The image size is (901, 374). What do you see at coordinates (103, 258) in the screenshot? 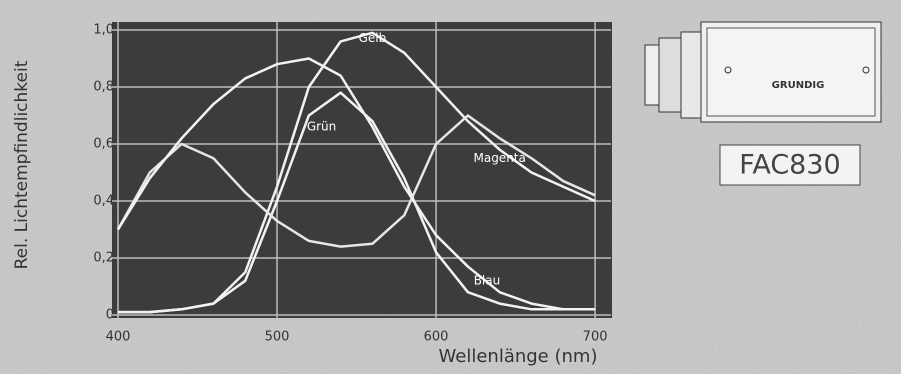
I see `y-tick-label: 0,2` at bounding box center [103, 258].